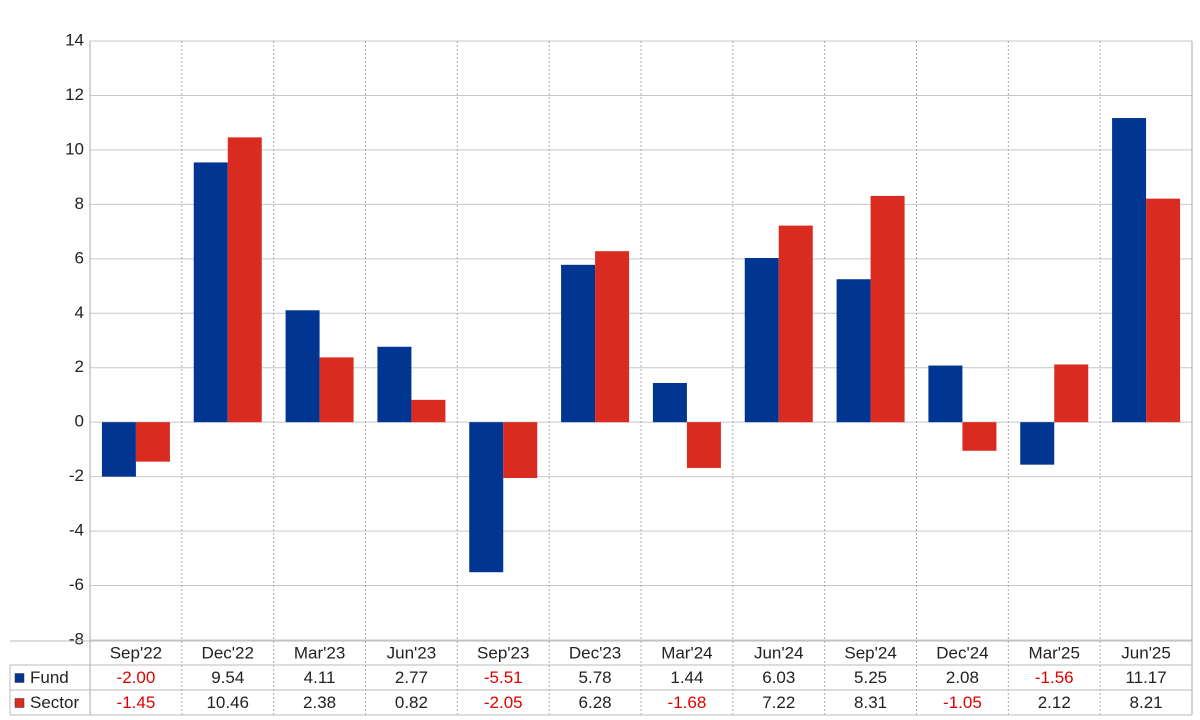 This screenshot has height=720, width=1200. What do you see at coordinates (1145, 677) in the screenshot?
I see `table-value: 11.17` at bounding box center [1145, 677].